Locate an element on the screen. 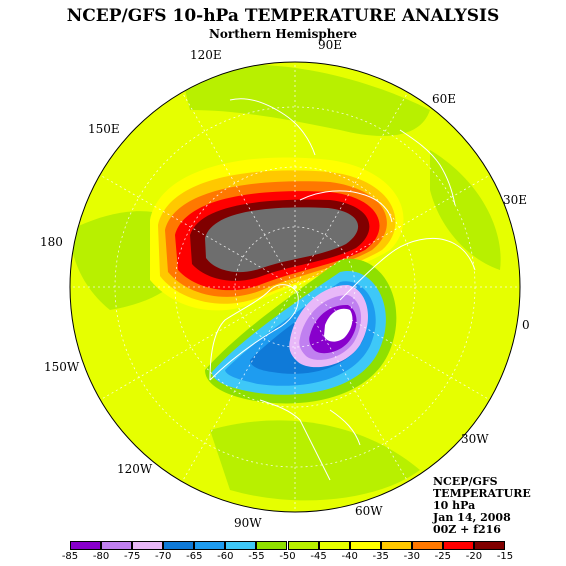 The image size is (566, 566). colorbar-tick-label: -30 is located at coordinates (411, 556).